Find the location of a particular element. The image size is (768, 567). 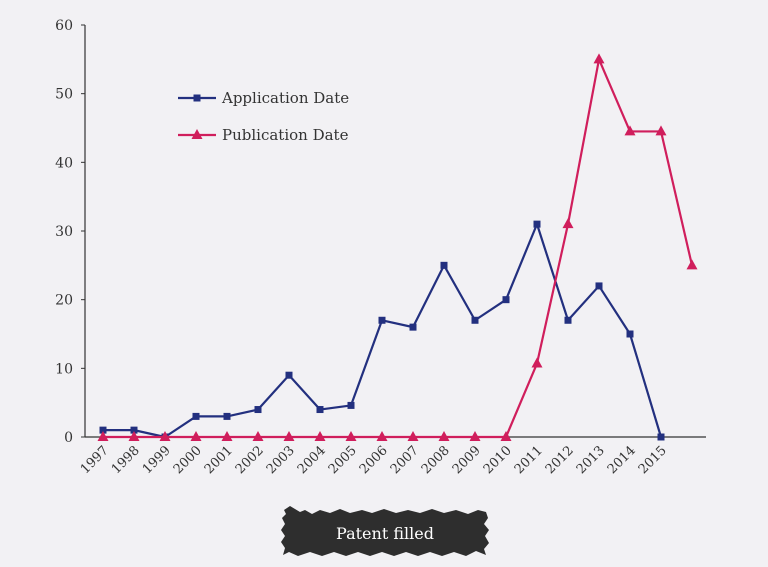

x-tick-label: 2002 is located at coordinates (250, 460).